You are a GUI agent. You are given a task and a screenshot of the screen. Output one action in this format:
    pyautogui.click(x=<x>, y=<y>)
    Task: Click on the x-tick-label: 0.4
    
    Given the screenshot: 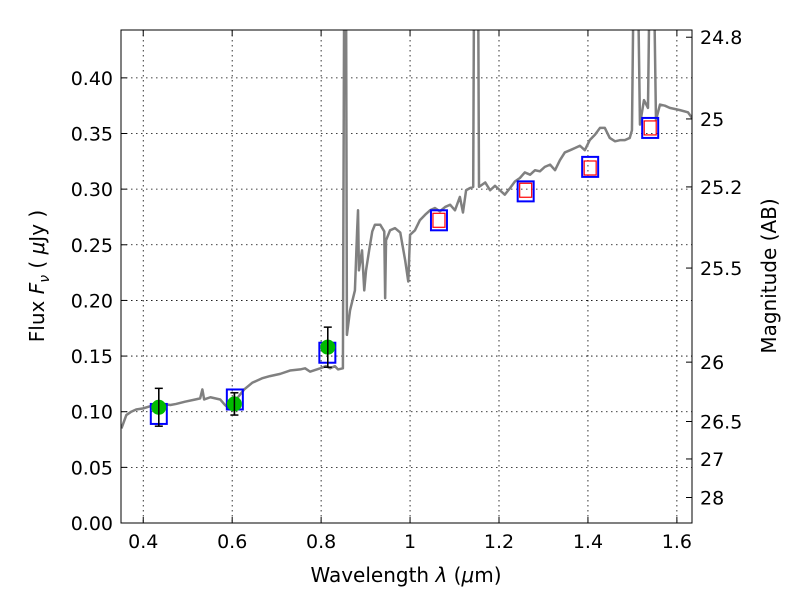 What is the action you would take?
    pyautogui.click(x=143, y=542)
    